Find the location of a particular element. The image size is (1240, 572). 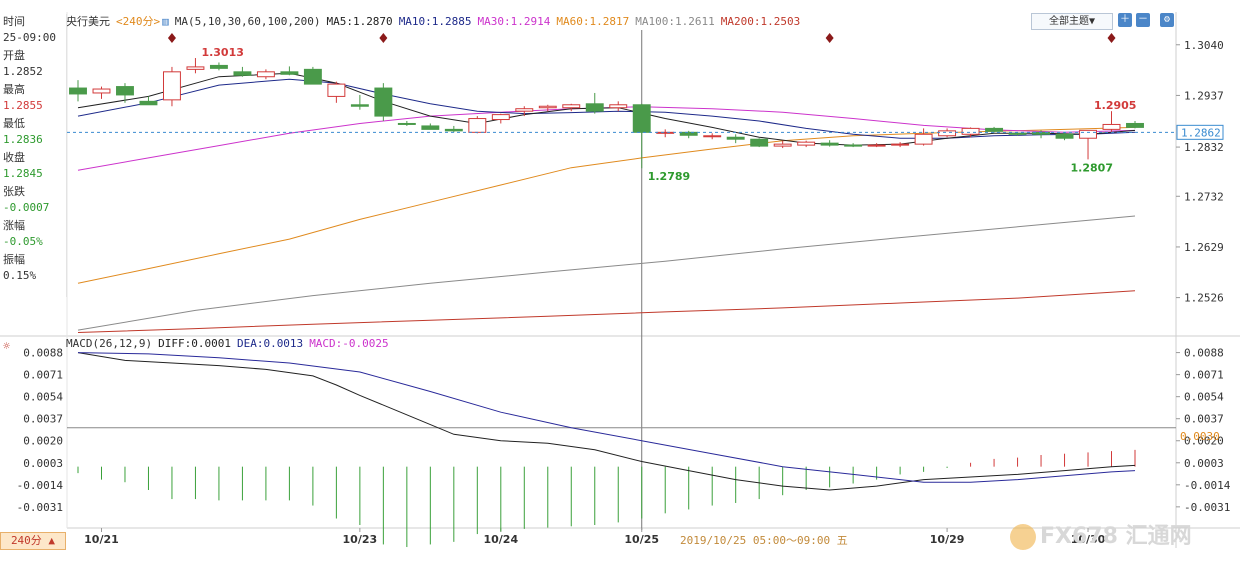

price-tick-label: 1.3040 is located at coordinates (1204, 45).